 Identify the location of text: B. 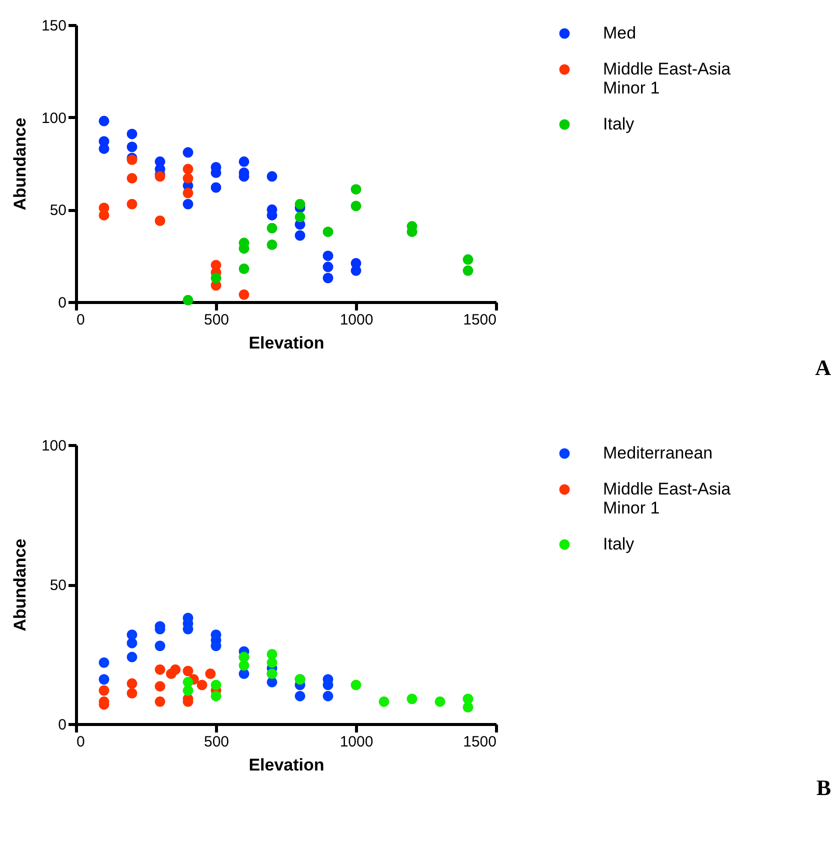
(823, 788).